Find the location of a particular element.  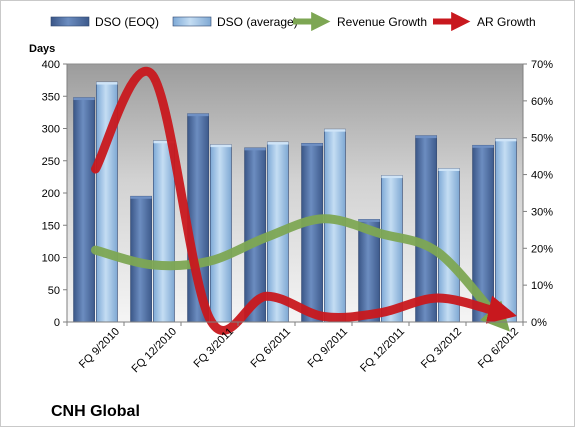

x-tick-label: FQ 3/2012 is located at coordinates (441, 348).